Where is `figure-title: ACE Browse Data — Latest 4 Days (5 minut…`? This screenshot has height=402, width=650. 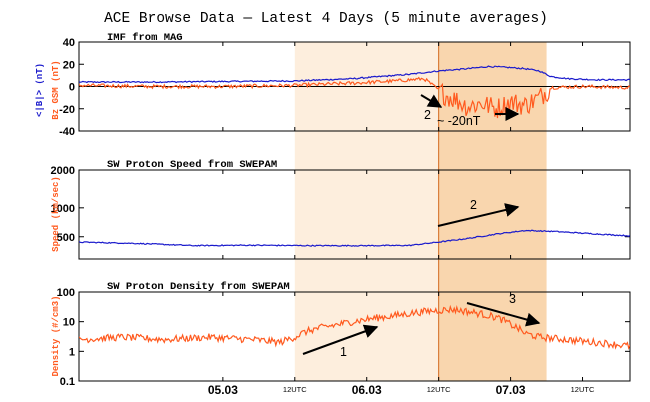 figure-title: ACE Browse Data — Latest 4 Days (5 minut… is located at coordinates (326, 19).